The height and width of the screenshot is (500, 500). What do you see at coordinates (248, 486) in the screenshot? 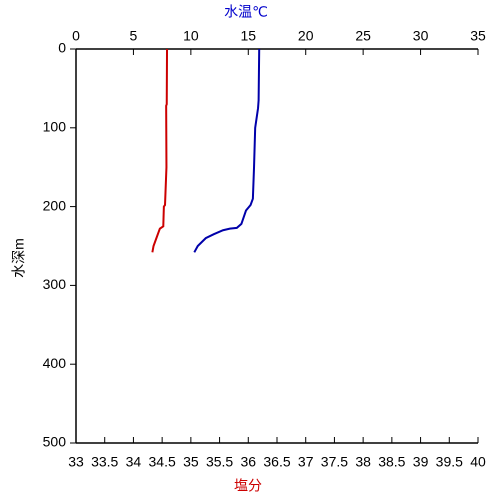
I see `x-axis-label: 塩分` at bounding box center [248, 486].